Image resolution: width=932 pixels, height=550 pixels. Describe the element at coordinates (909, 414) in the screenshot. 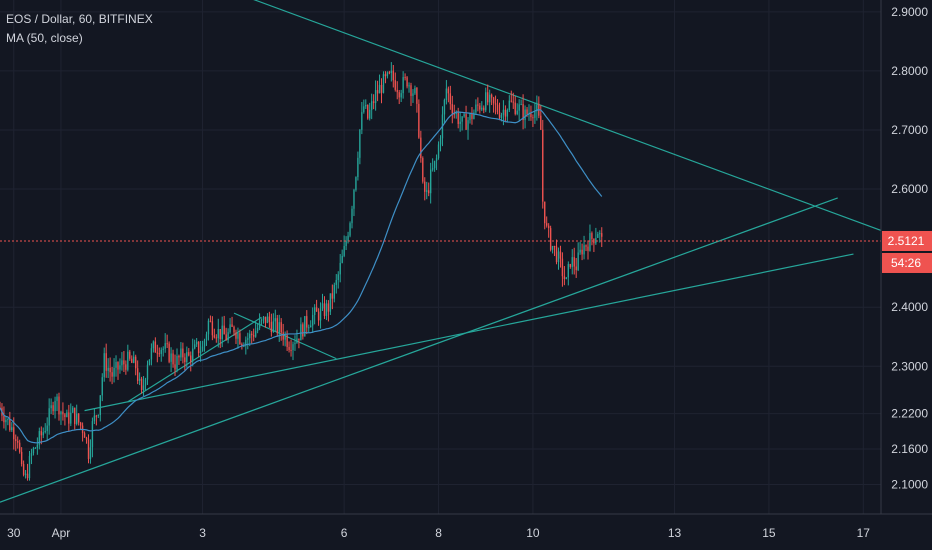

I see `price-tick-label: 2.2200` at that location.